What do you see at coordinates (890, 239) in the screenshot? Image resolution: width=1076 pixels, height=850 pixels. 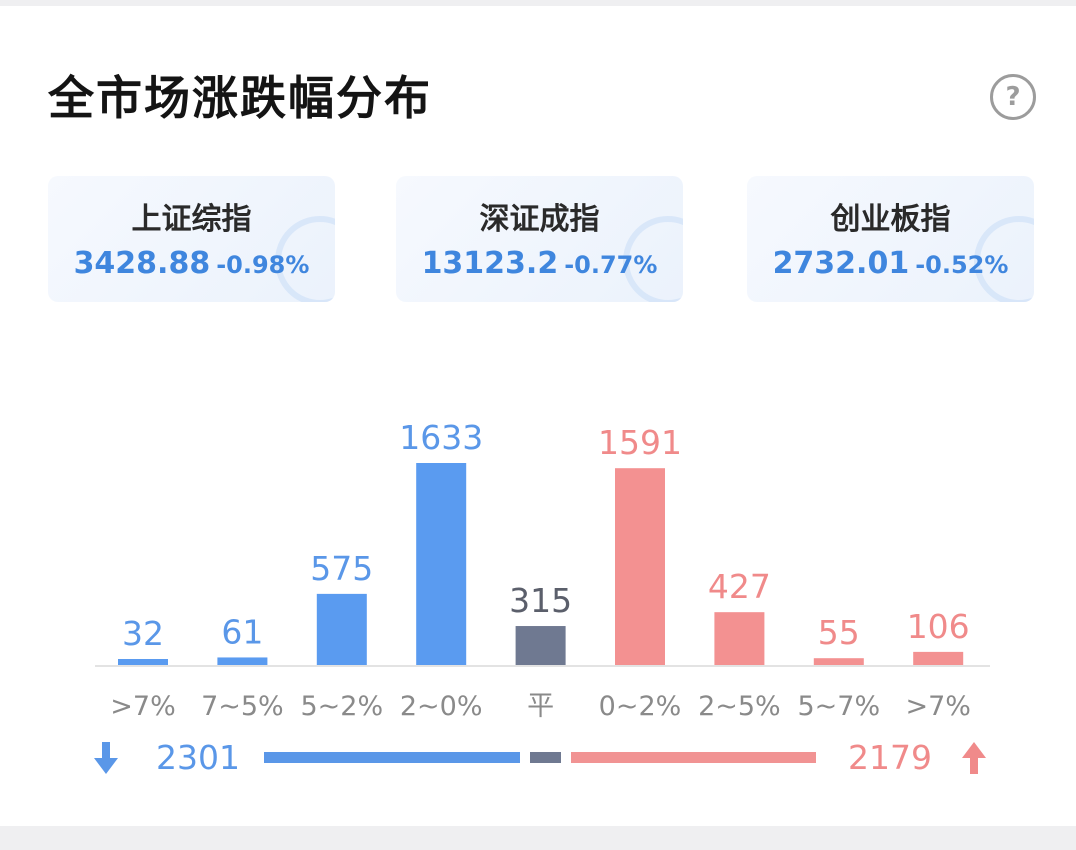 I see `index-card-chinext: 创业板指 2732.01 -0.52%` at bounding box center [890, 239].